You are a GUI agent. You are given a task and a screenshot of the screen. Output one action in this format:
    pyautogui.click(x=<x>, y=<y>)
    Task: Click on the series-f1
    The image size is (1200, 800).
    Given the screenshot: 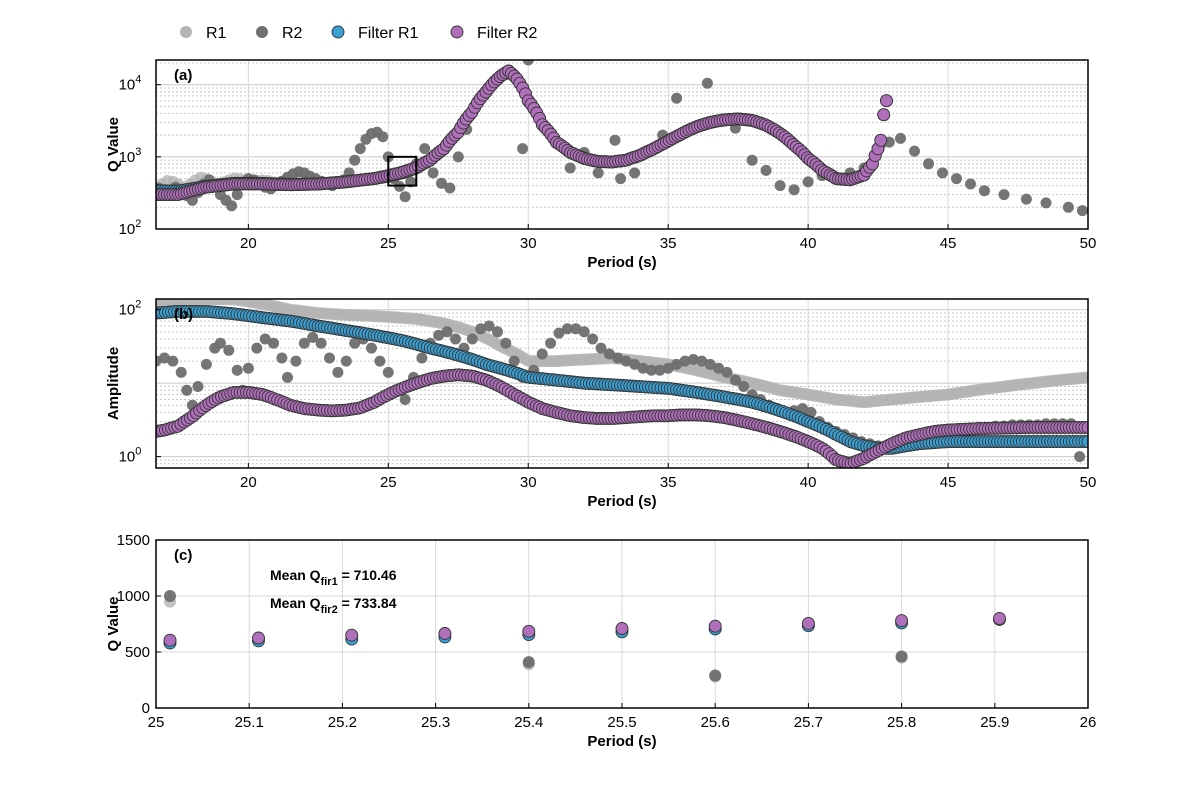 What is the action you would take?
    pyautogui.click(x=584, y=631)
    